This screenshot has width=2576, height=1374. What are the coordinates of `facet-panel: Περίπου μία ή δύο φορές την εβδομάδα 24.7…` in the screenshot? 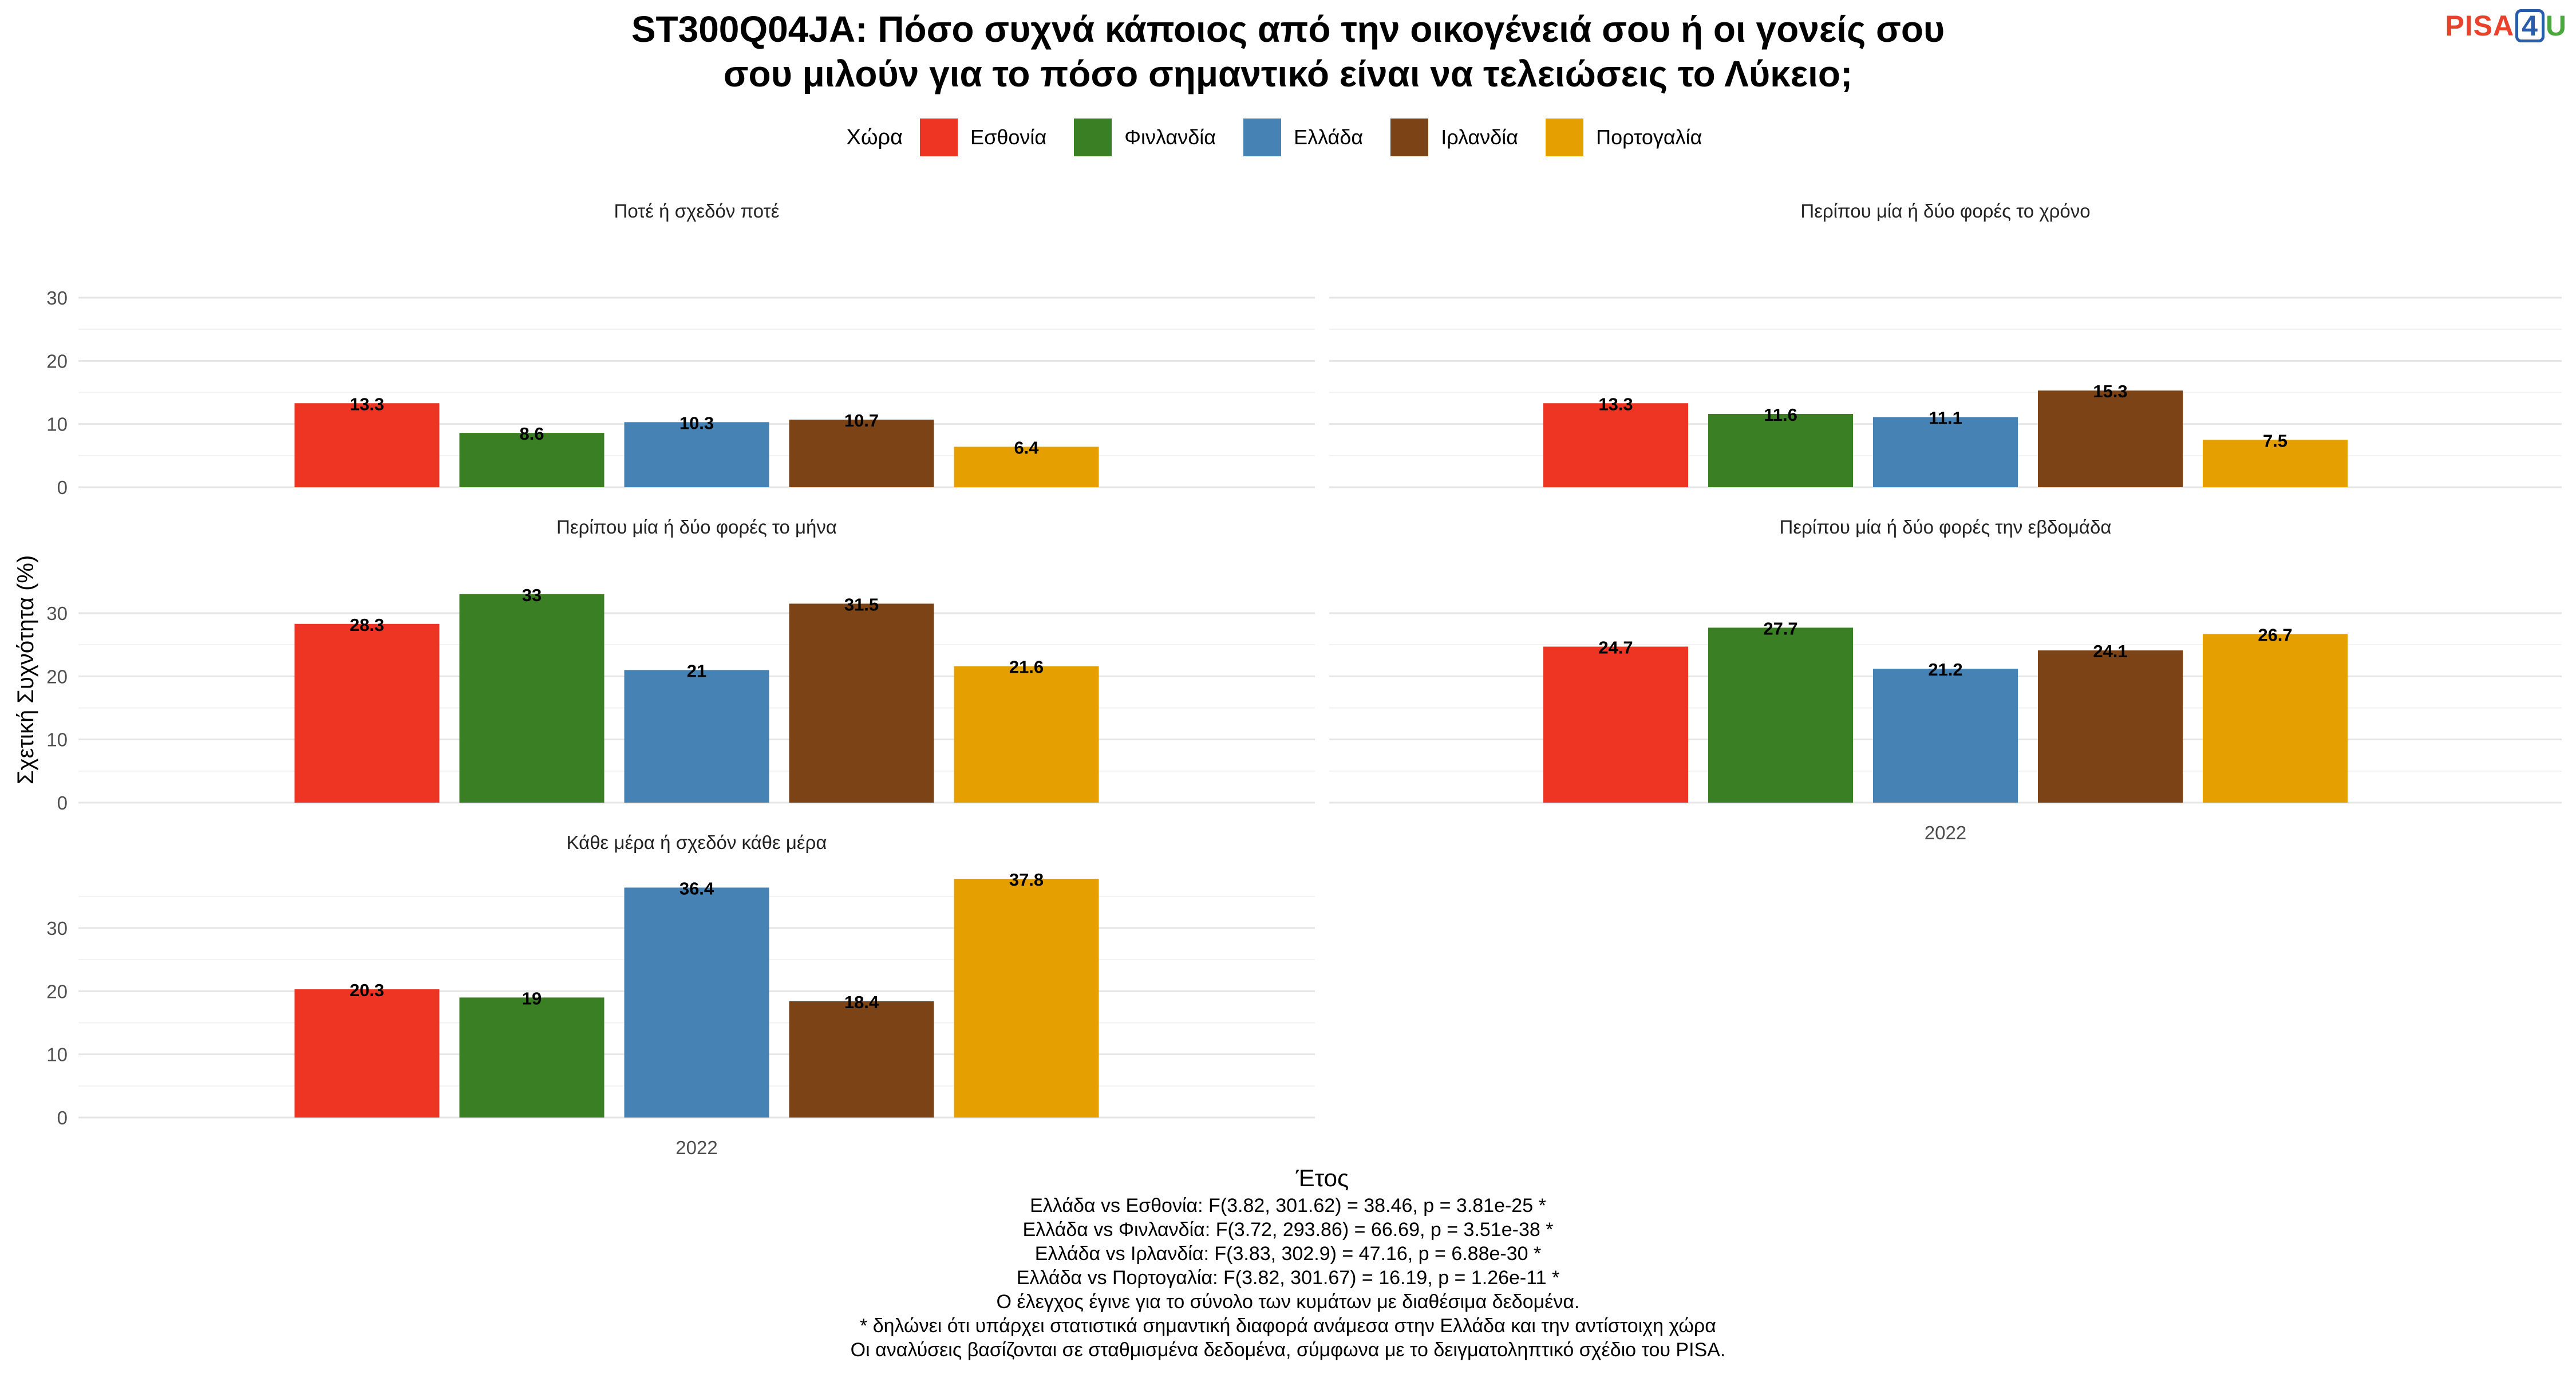 It's located at (1945, 680).